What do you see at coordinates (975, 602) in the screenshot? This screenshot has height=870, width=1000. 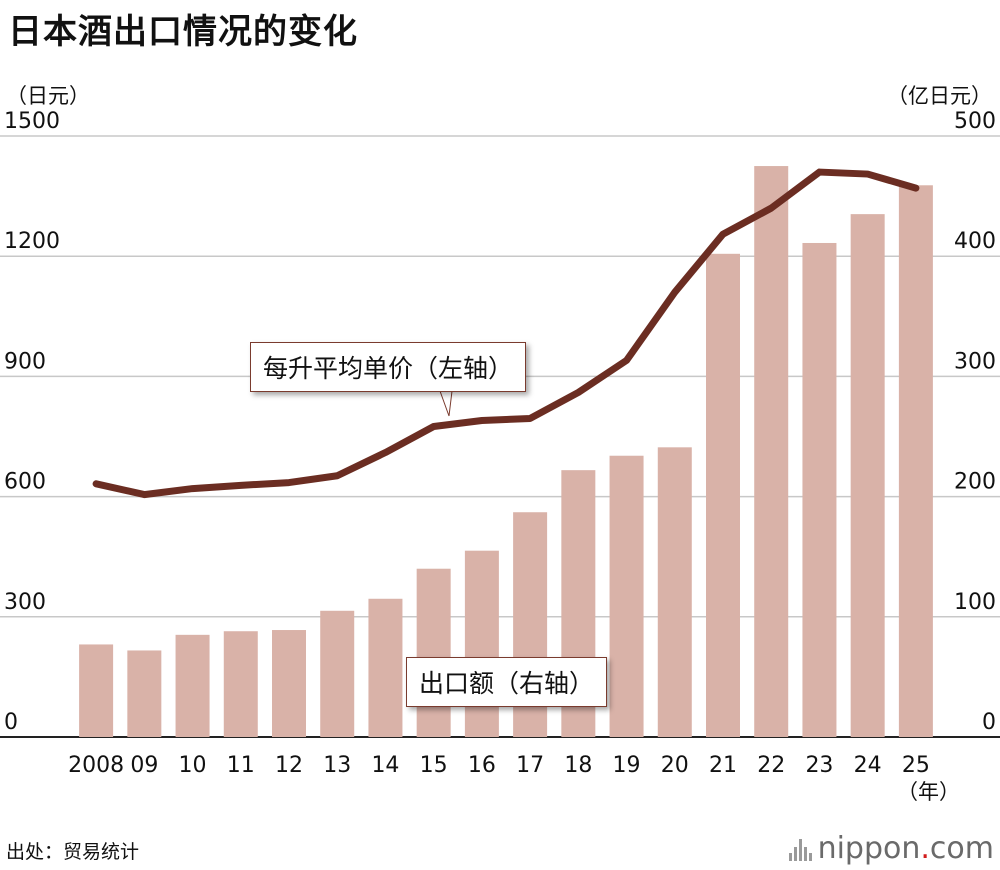 I see `right-tick-label: 100` at bounding box center [975, 602].